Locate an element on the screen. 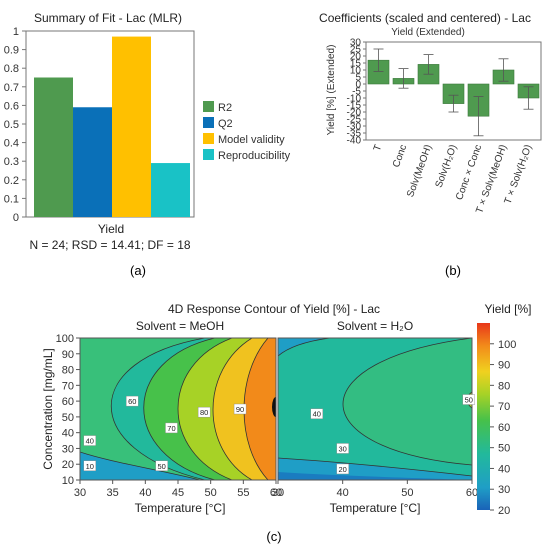  colorbar-tick-label: 80 is located at coordinates (504, 386).